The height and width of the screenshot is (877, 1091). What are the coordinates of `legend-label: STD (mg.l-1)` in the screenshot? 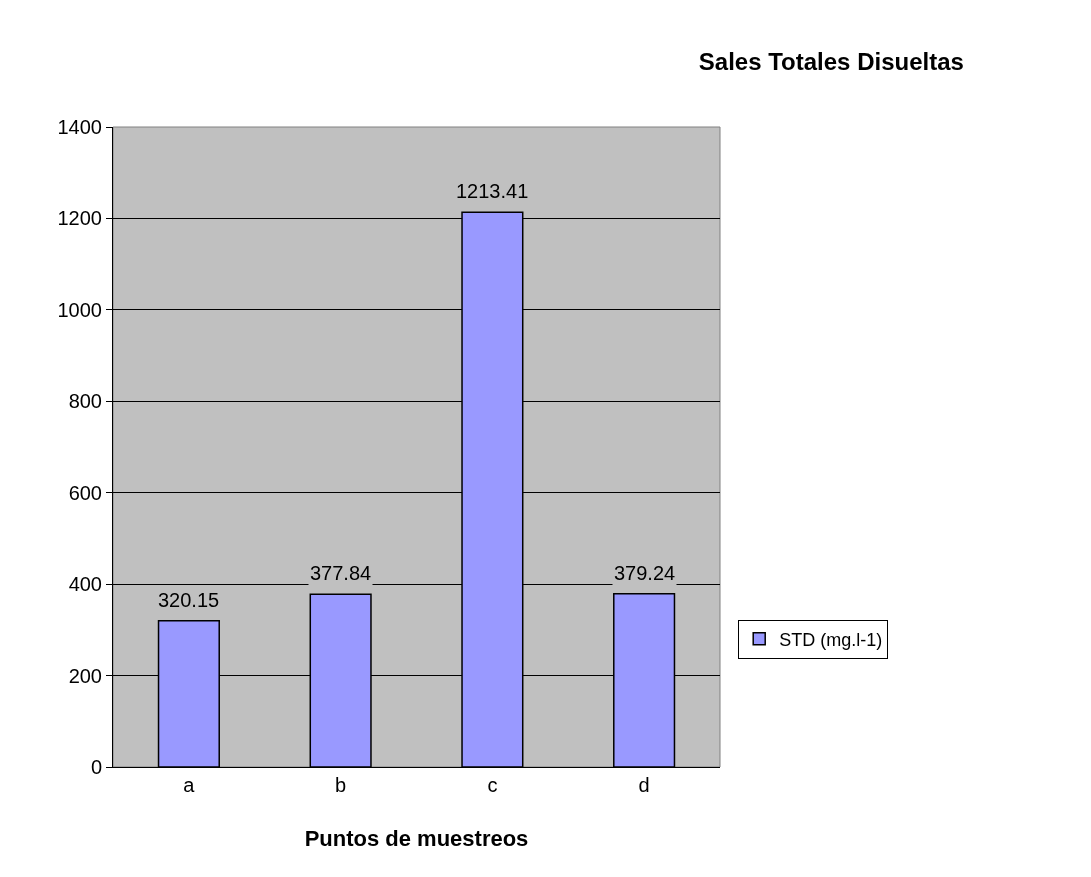 It's located at (831, 639).